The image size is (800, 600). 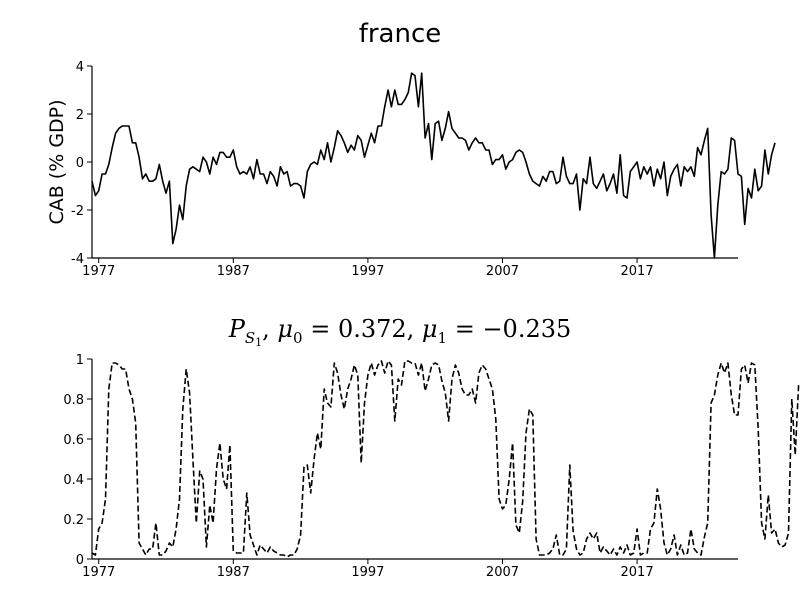 I want to click on cab-x-tick-label: 2007, so click(x=502, y=271).